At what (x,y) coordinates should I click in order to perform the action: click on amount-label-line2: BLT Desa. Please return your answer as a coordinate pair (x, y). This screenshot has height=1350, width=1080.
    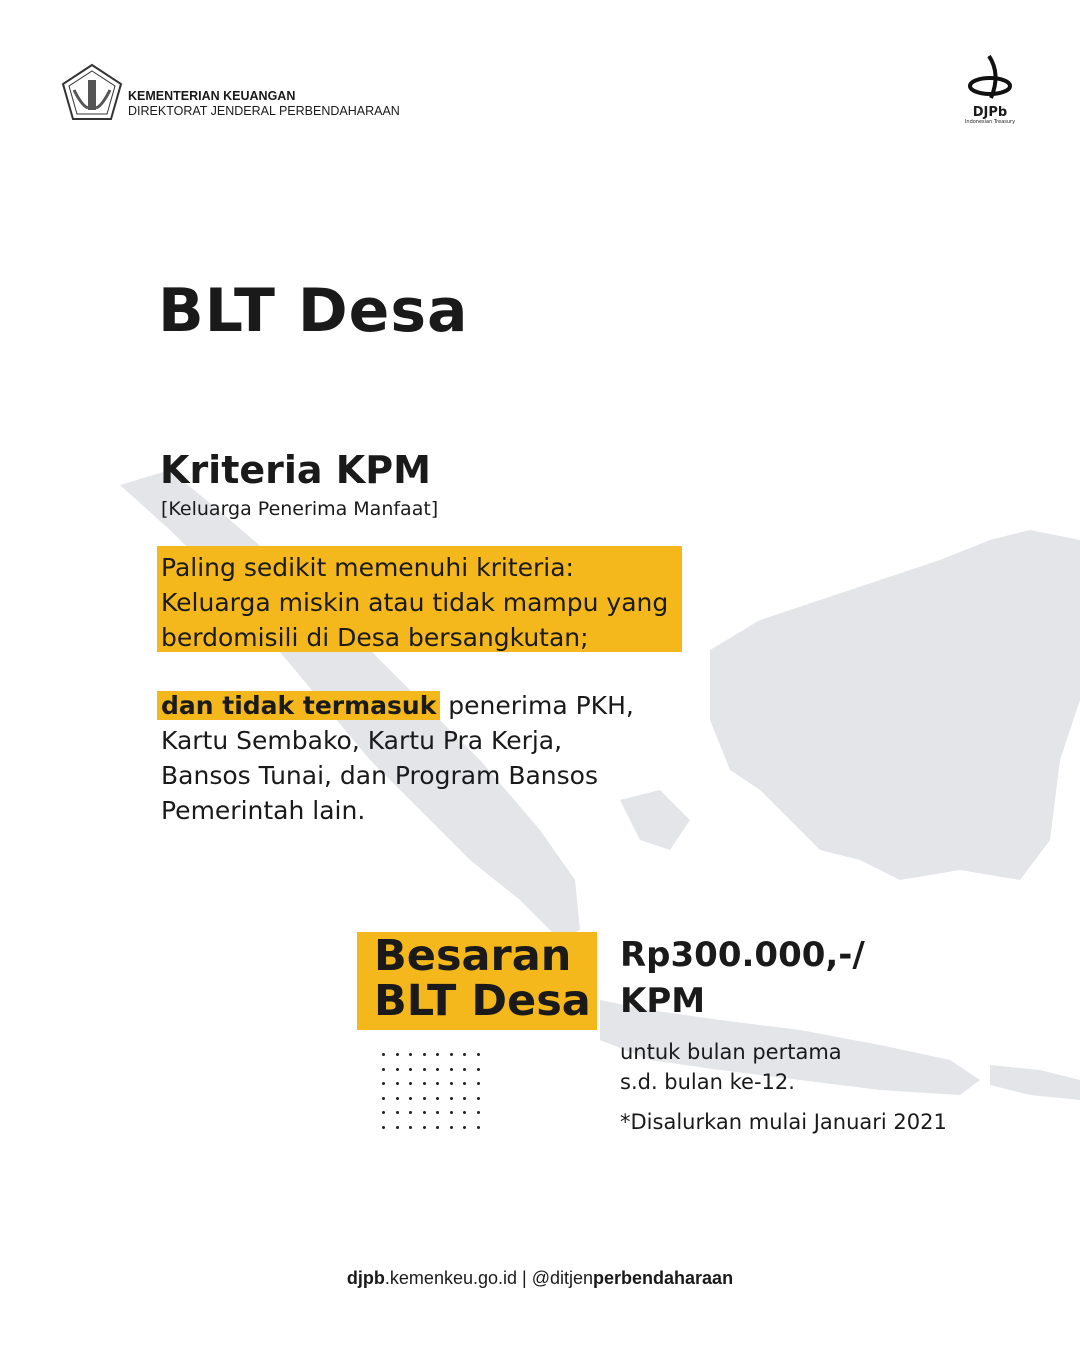
    Looking at the image, I should click on (482, 1001).